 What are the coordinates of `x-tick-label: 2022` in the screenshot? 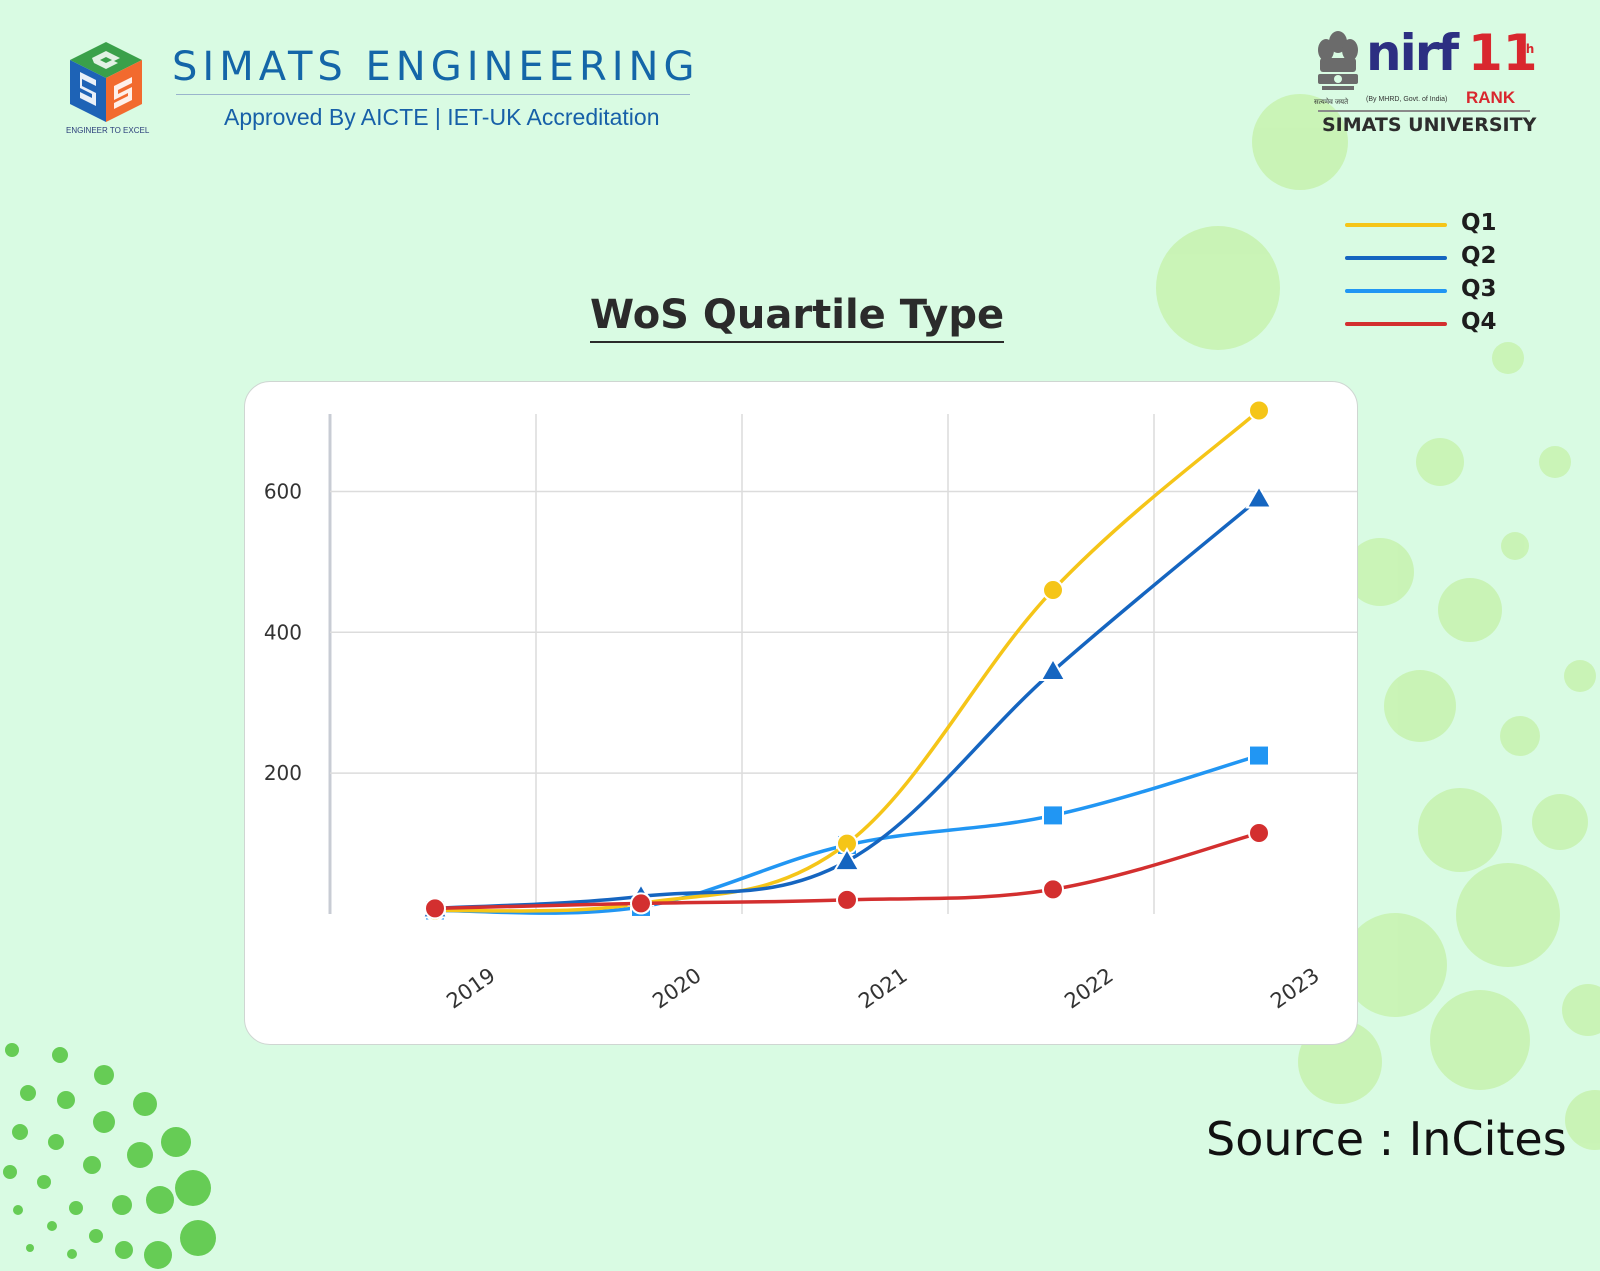 It's located at (1089, 988).